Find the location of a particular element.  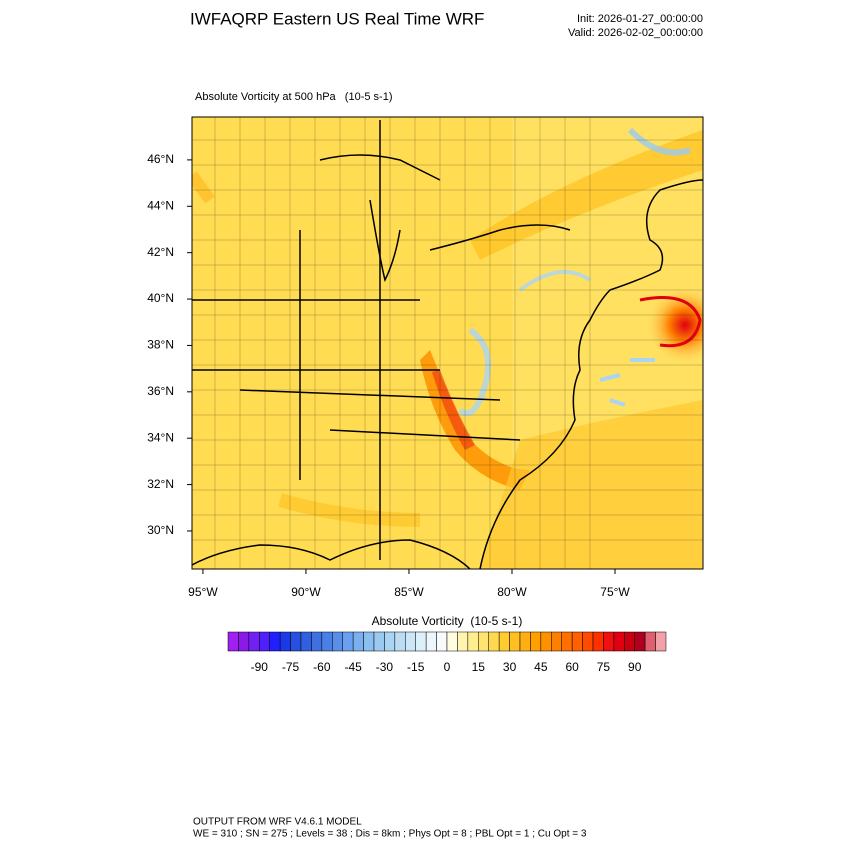

valid-time: Valid: 2026-02-02_00:00:00 is located at coordinates (635, 33).